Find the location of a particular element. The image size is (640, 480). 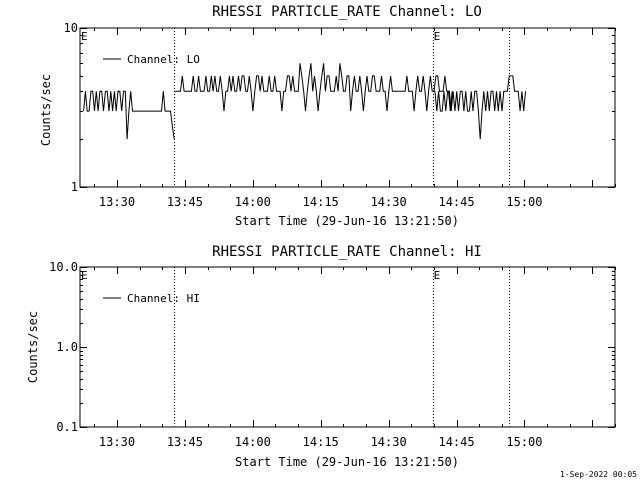

y-axis-tick-labels-hi: 0.1 1.0 10.0 is located at coordinates (63, 347).